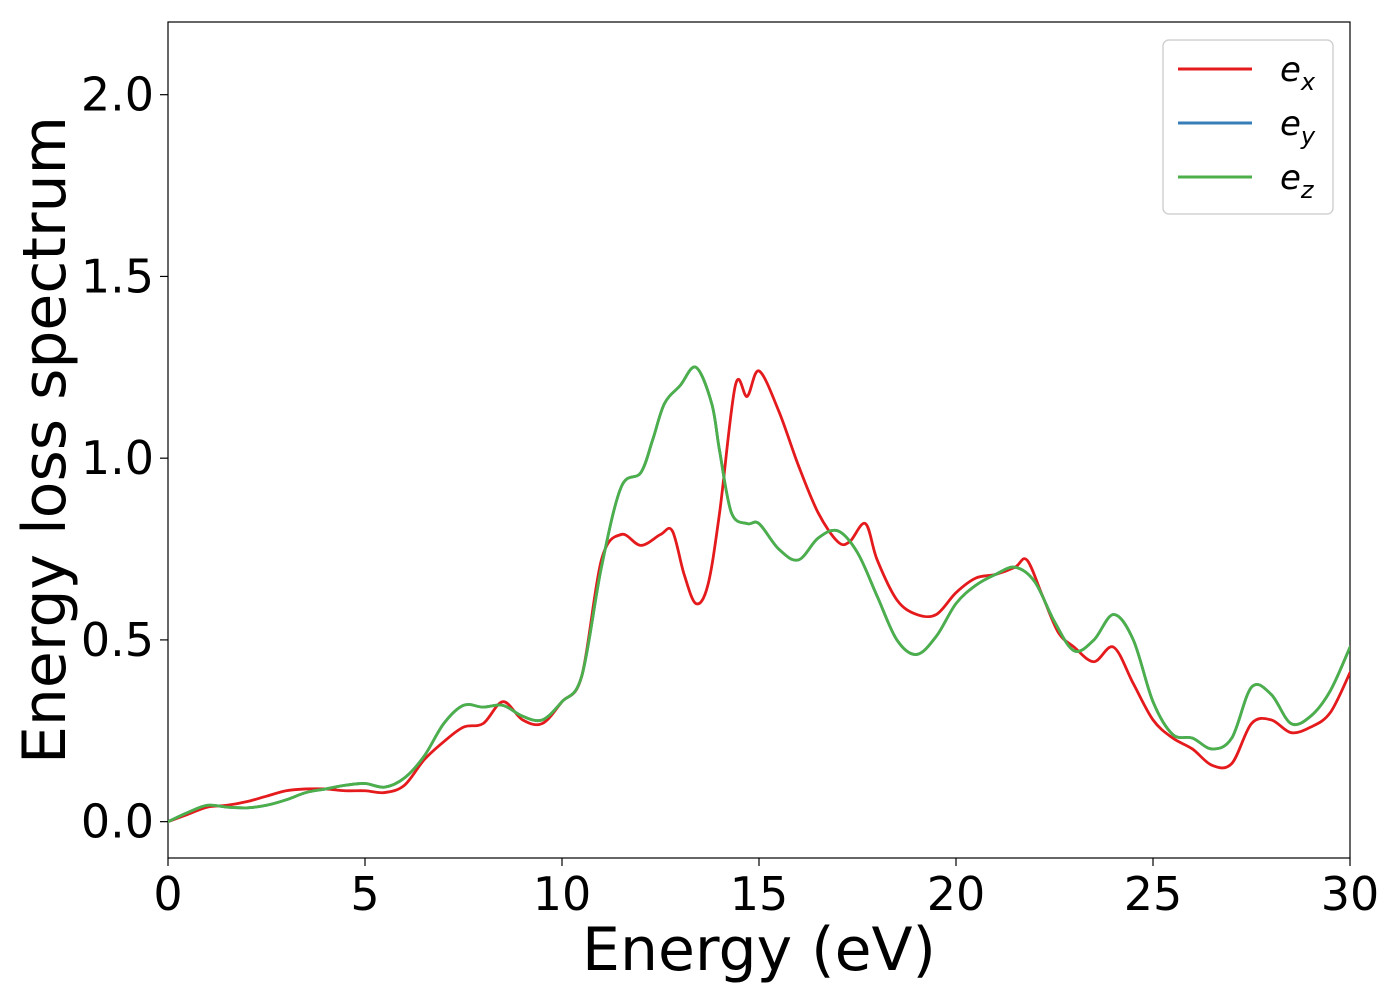 This screenshot has height=1000, width=1400. What do you see at coordinates (1153, 894) in the screenshot?
I see `x-tick-label: 25` at bounding box center [1153, 894].